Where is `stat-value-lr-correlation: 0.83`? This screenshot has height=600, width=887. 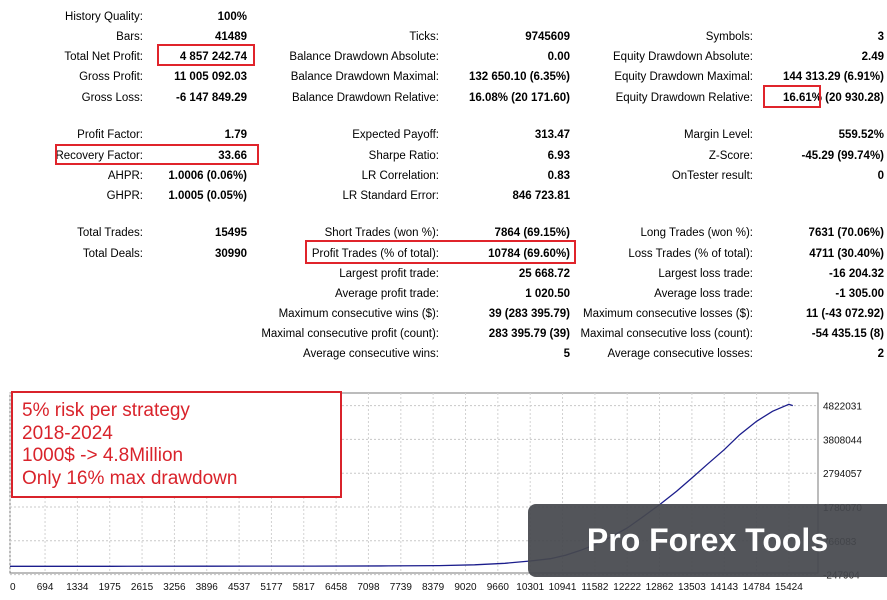
stat-value-lr-correlation: 0.83 is located at coordinates (558, 176).